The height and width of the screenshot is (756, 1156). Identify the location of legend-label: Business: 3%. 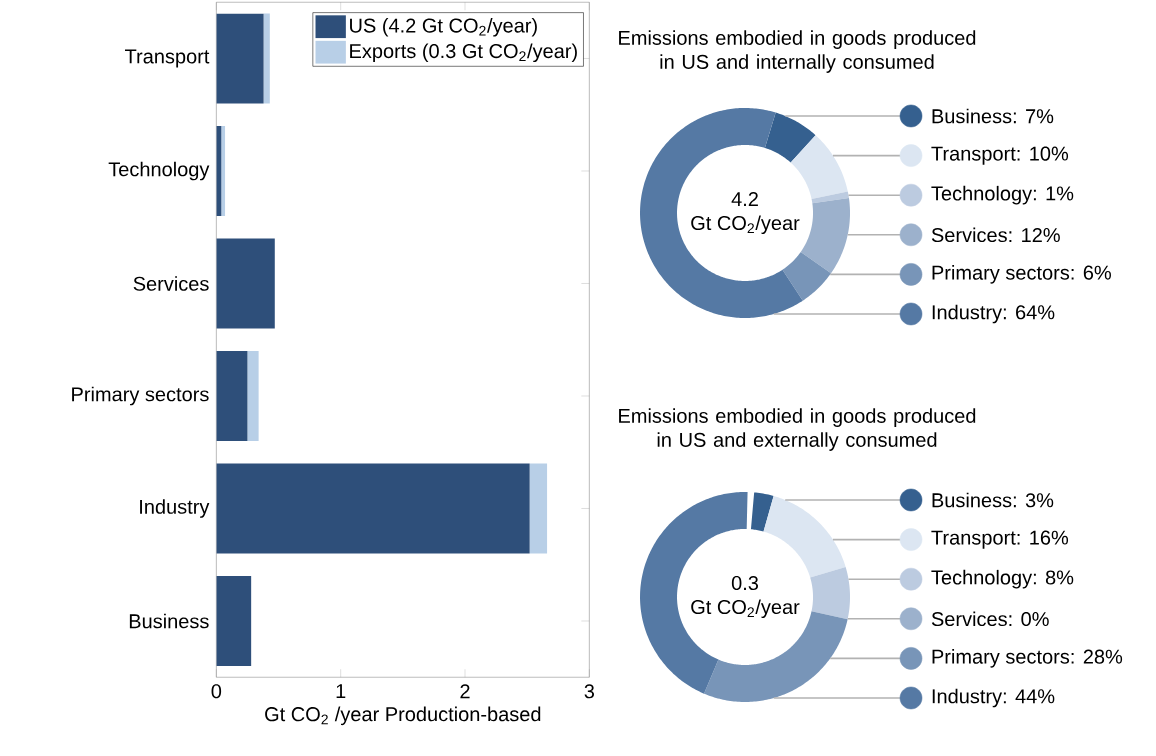
(993, 500).